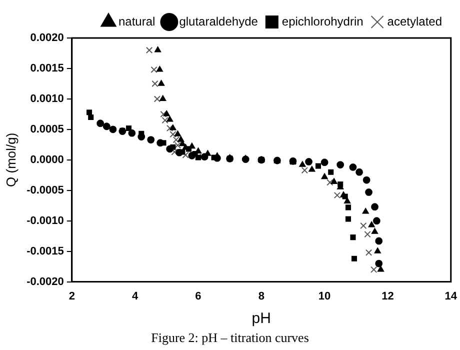 The width and height of the screenshot is (460, 350). What do you see at coordinates (47, 98) in the screenshot?
I see `y-tick-label: 0.0010` at bounding box center [47, 98].